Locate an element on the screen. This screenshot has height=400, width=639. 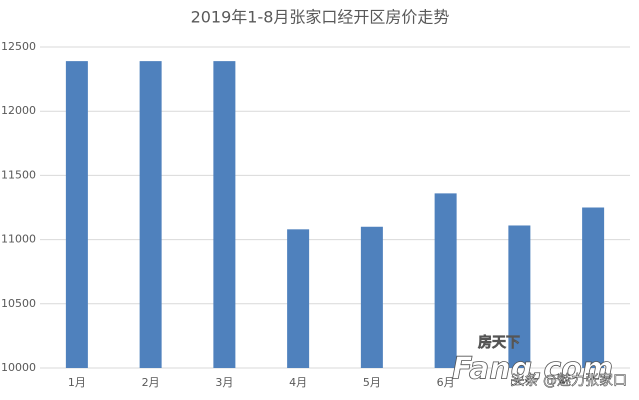
x-tick-label: 2月 is located at coordinates (151, 382).